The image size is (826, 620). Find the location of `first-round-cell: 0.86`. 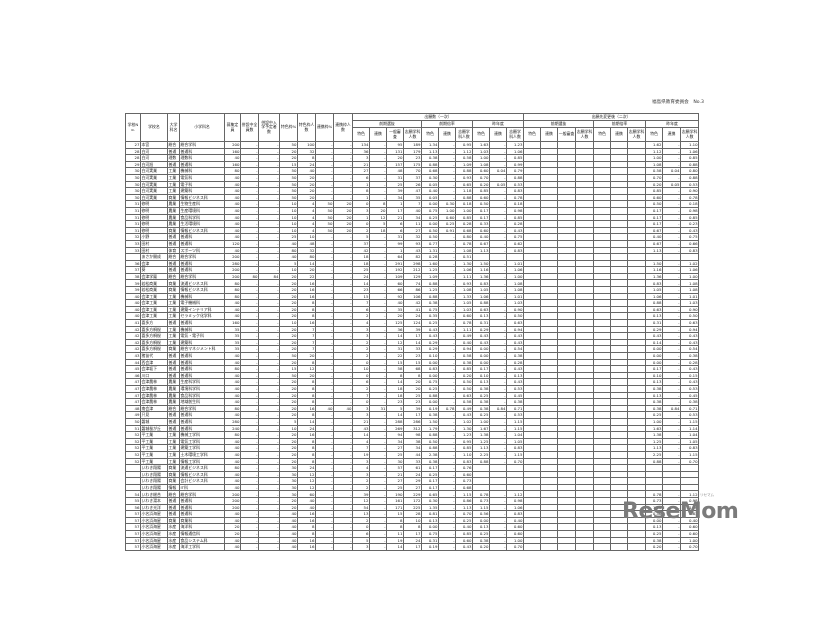

first-round-cell: 0.86 is located at coordinates (464, 501).